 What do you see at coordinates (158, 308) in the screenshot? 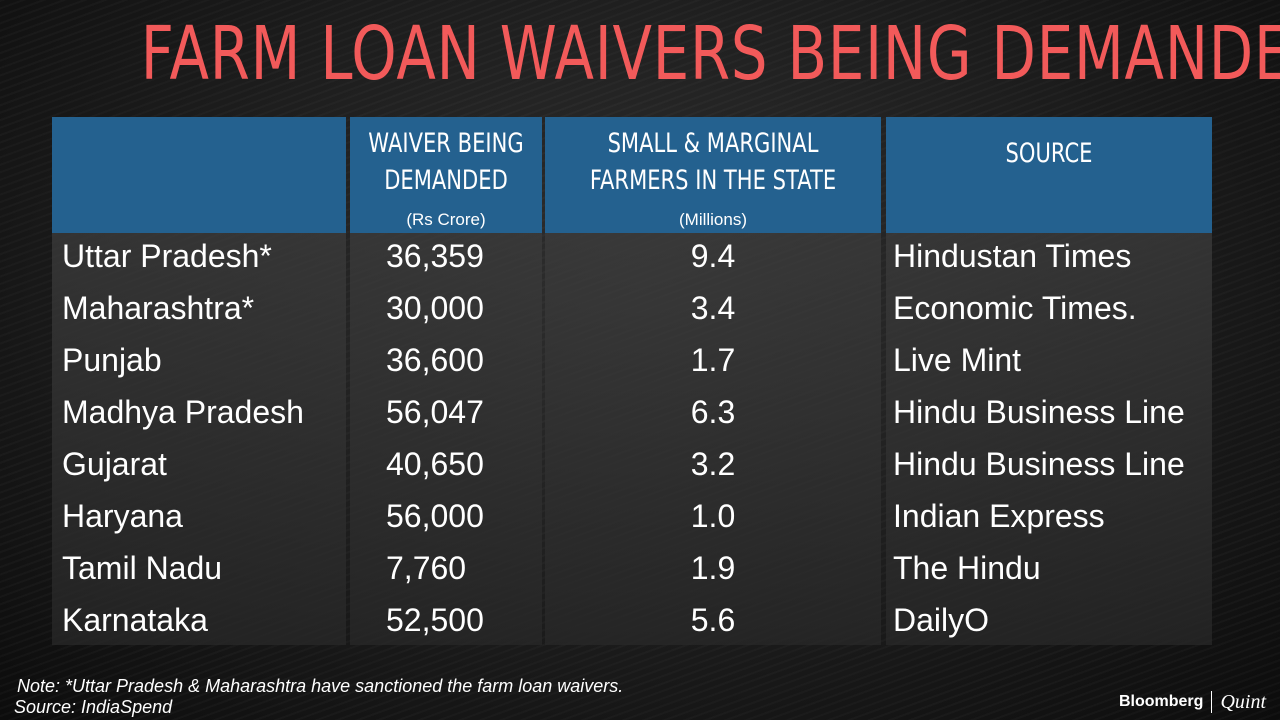
I see `state-cell: Maharashtra*` at bounding box center [158, 308].